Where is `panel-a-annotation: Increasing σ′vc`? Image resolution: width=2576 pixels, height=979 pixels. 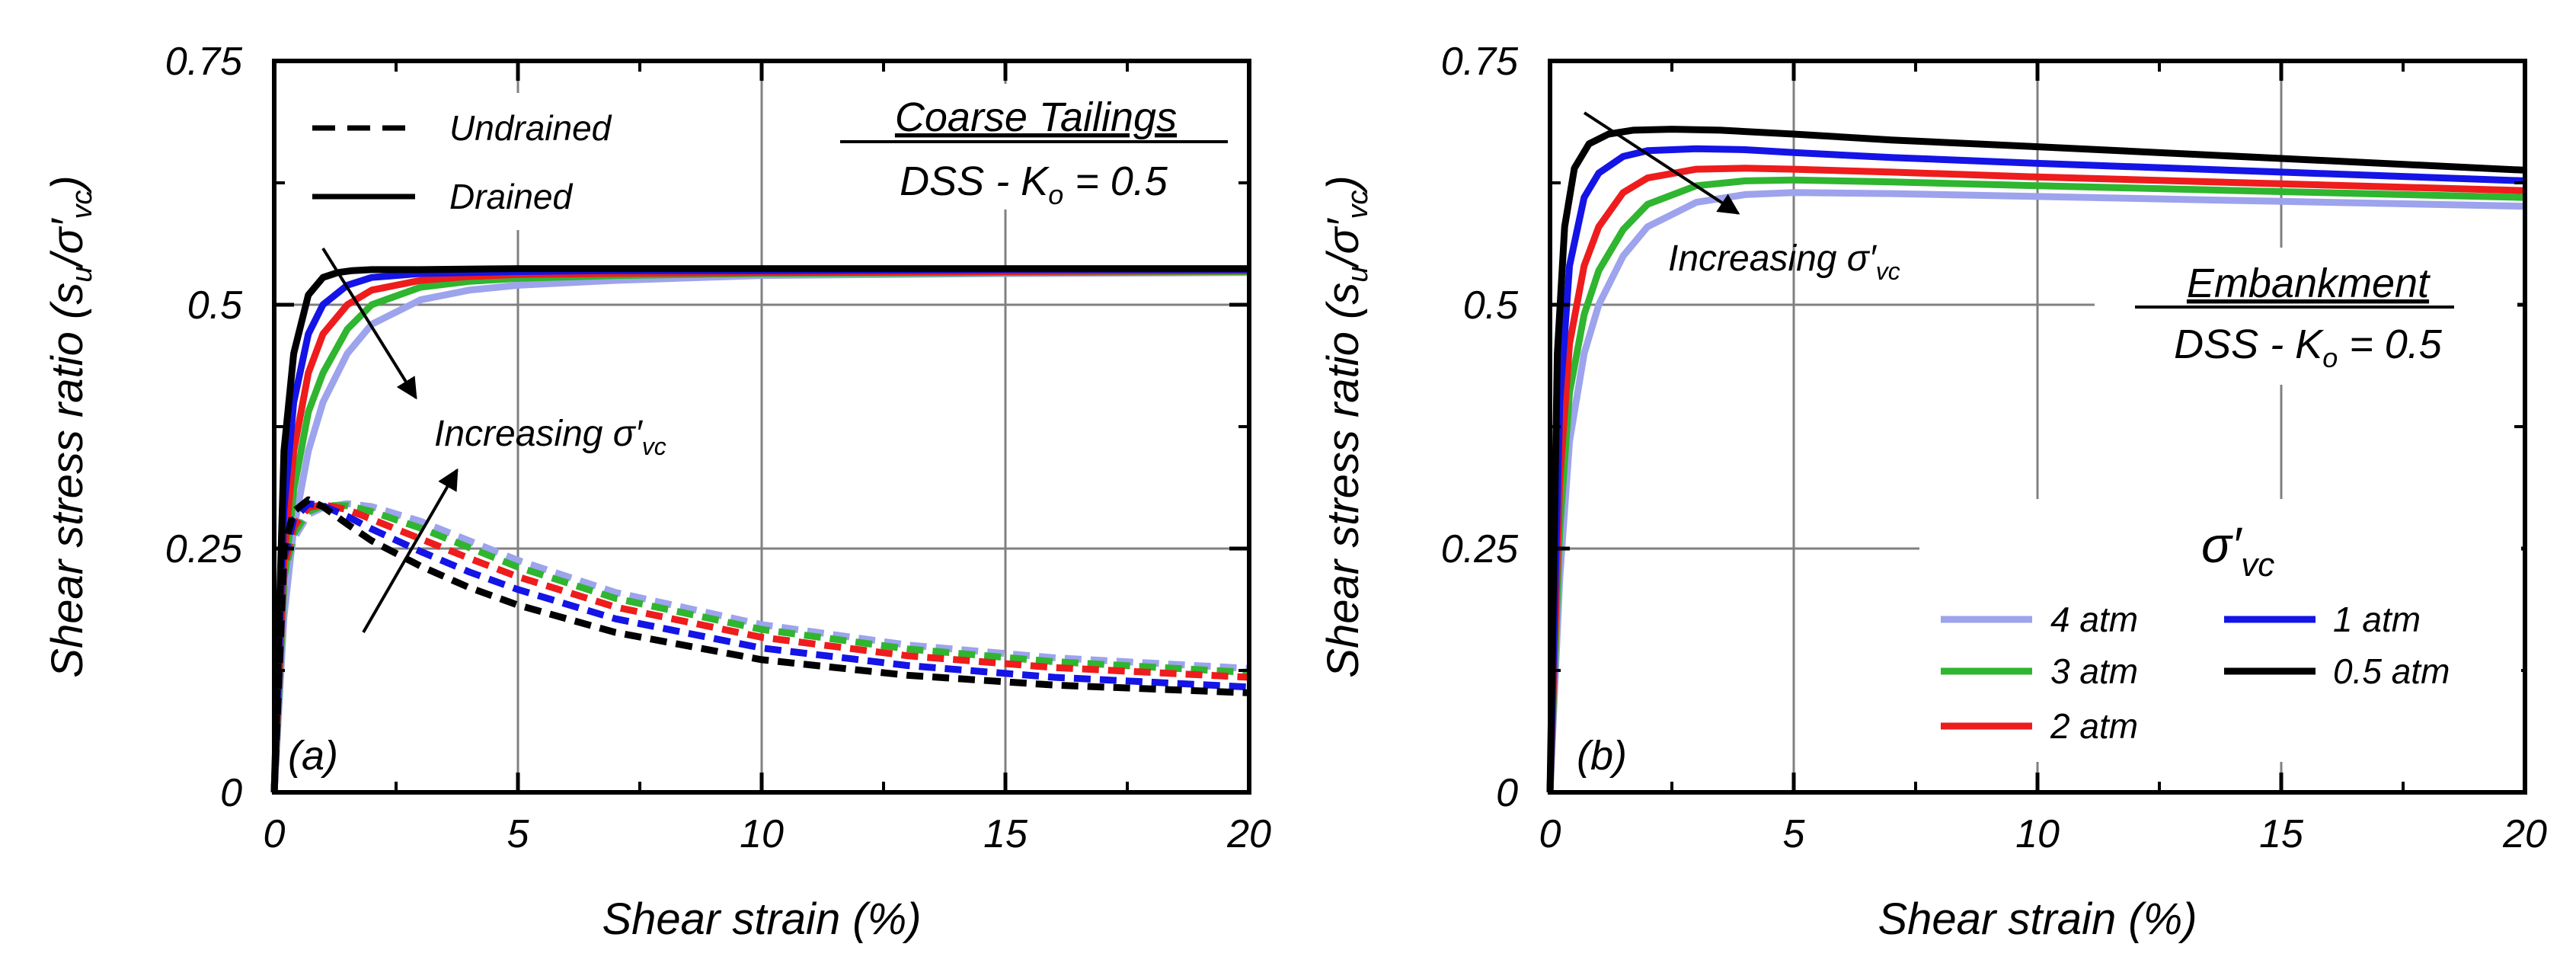
panel-a-annotation: Increasing σ′vc is located at coordinates (550, 437).